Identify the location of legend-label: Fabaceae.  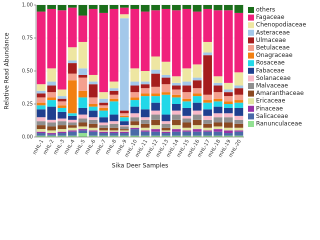
(270, 70).